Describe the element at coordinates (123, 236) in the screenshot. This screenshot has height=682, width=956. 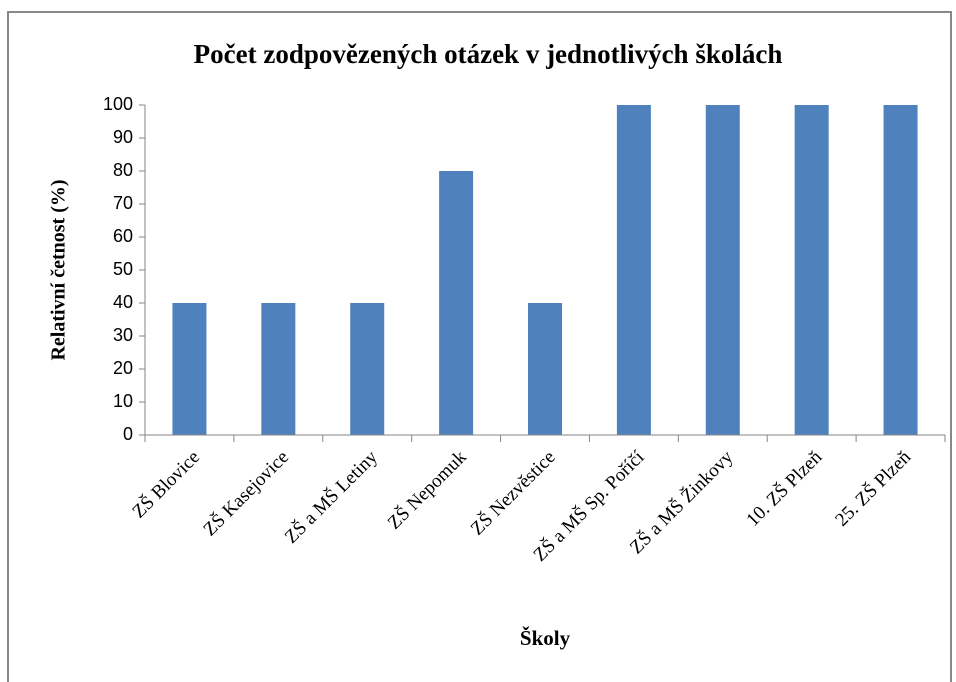
I see `y-tick-label: 60` at that location.